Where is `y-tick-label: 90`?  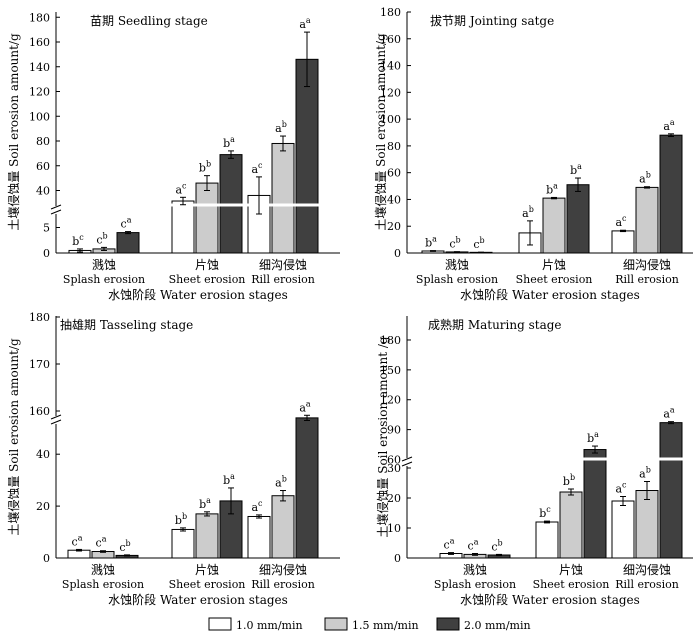 y-tick-label: 90 is located at coordinates (394, 430).